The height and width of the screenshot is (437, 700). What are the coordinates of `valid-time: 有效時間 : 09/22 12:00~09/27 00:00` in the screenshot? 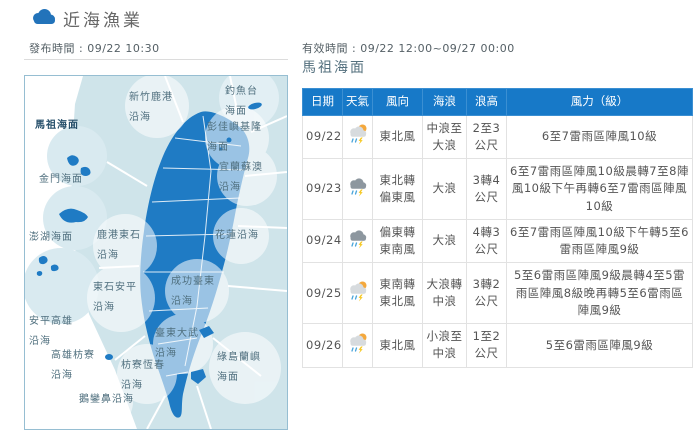 It's located at (408, 48).